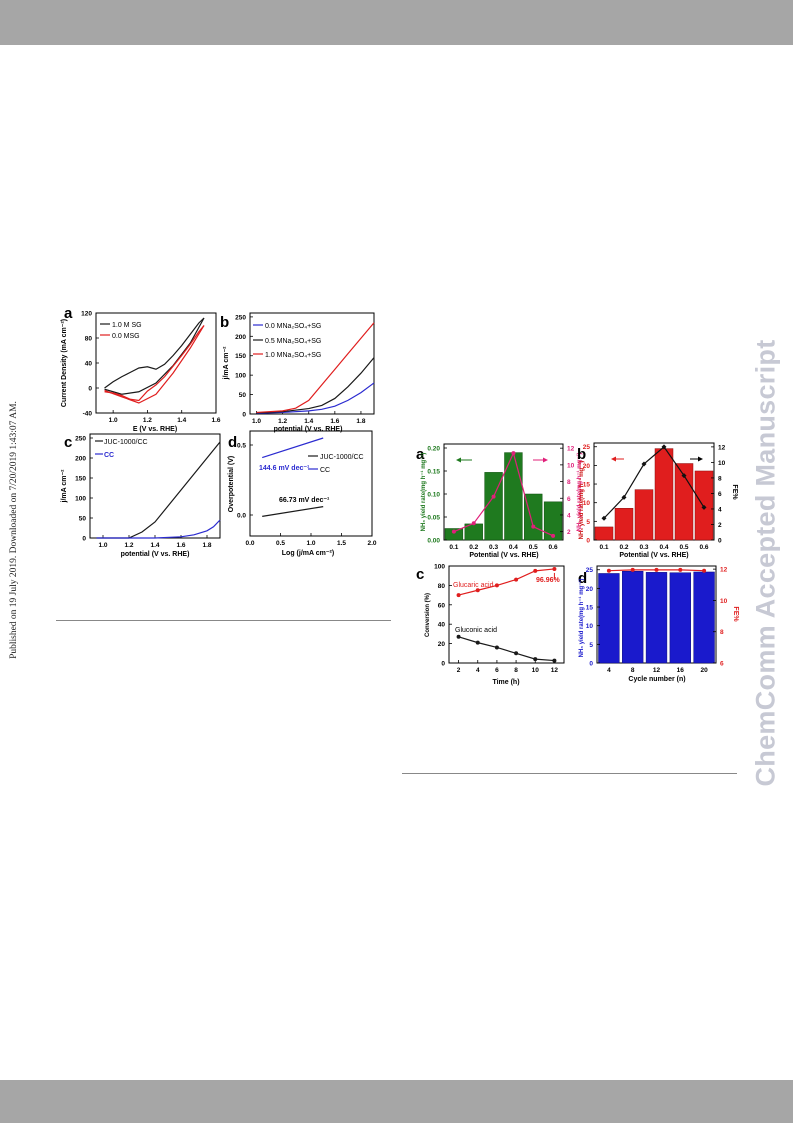 This screenshot has width=793, height=1123. I want to click on y-ticks-right: 12 10 8 6 4 2 0, so click(718, 494).